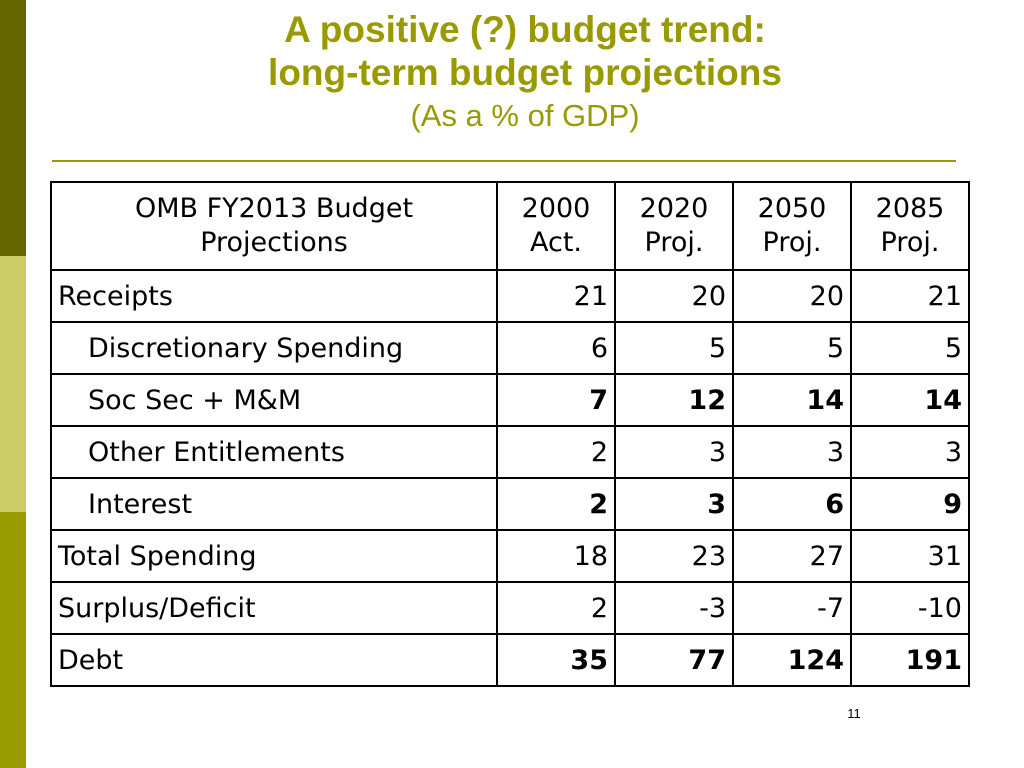  Describe the element at coordinates (792, 348) in the screenshot. I see `cell-2050: 5` at that location.